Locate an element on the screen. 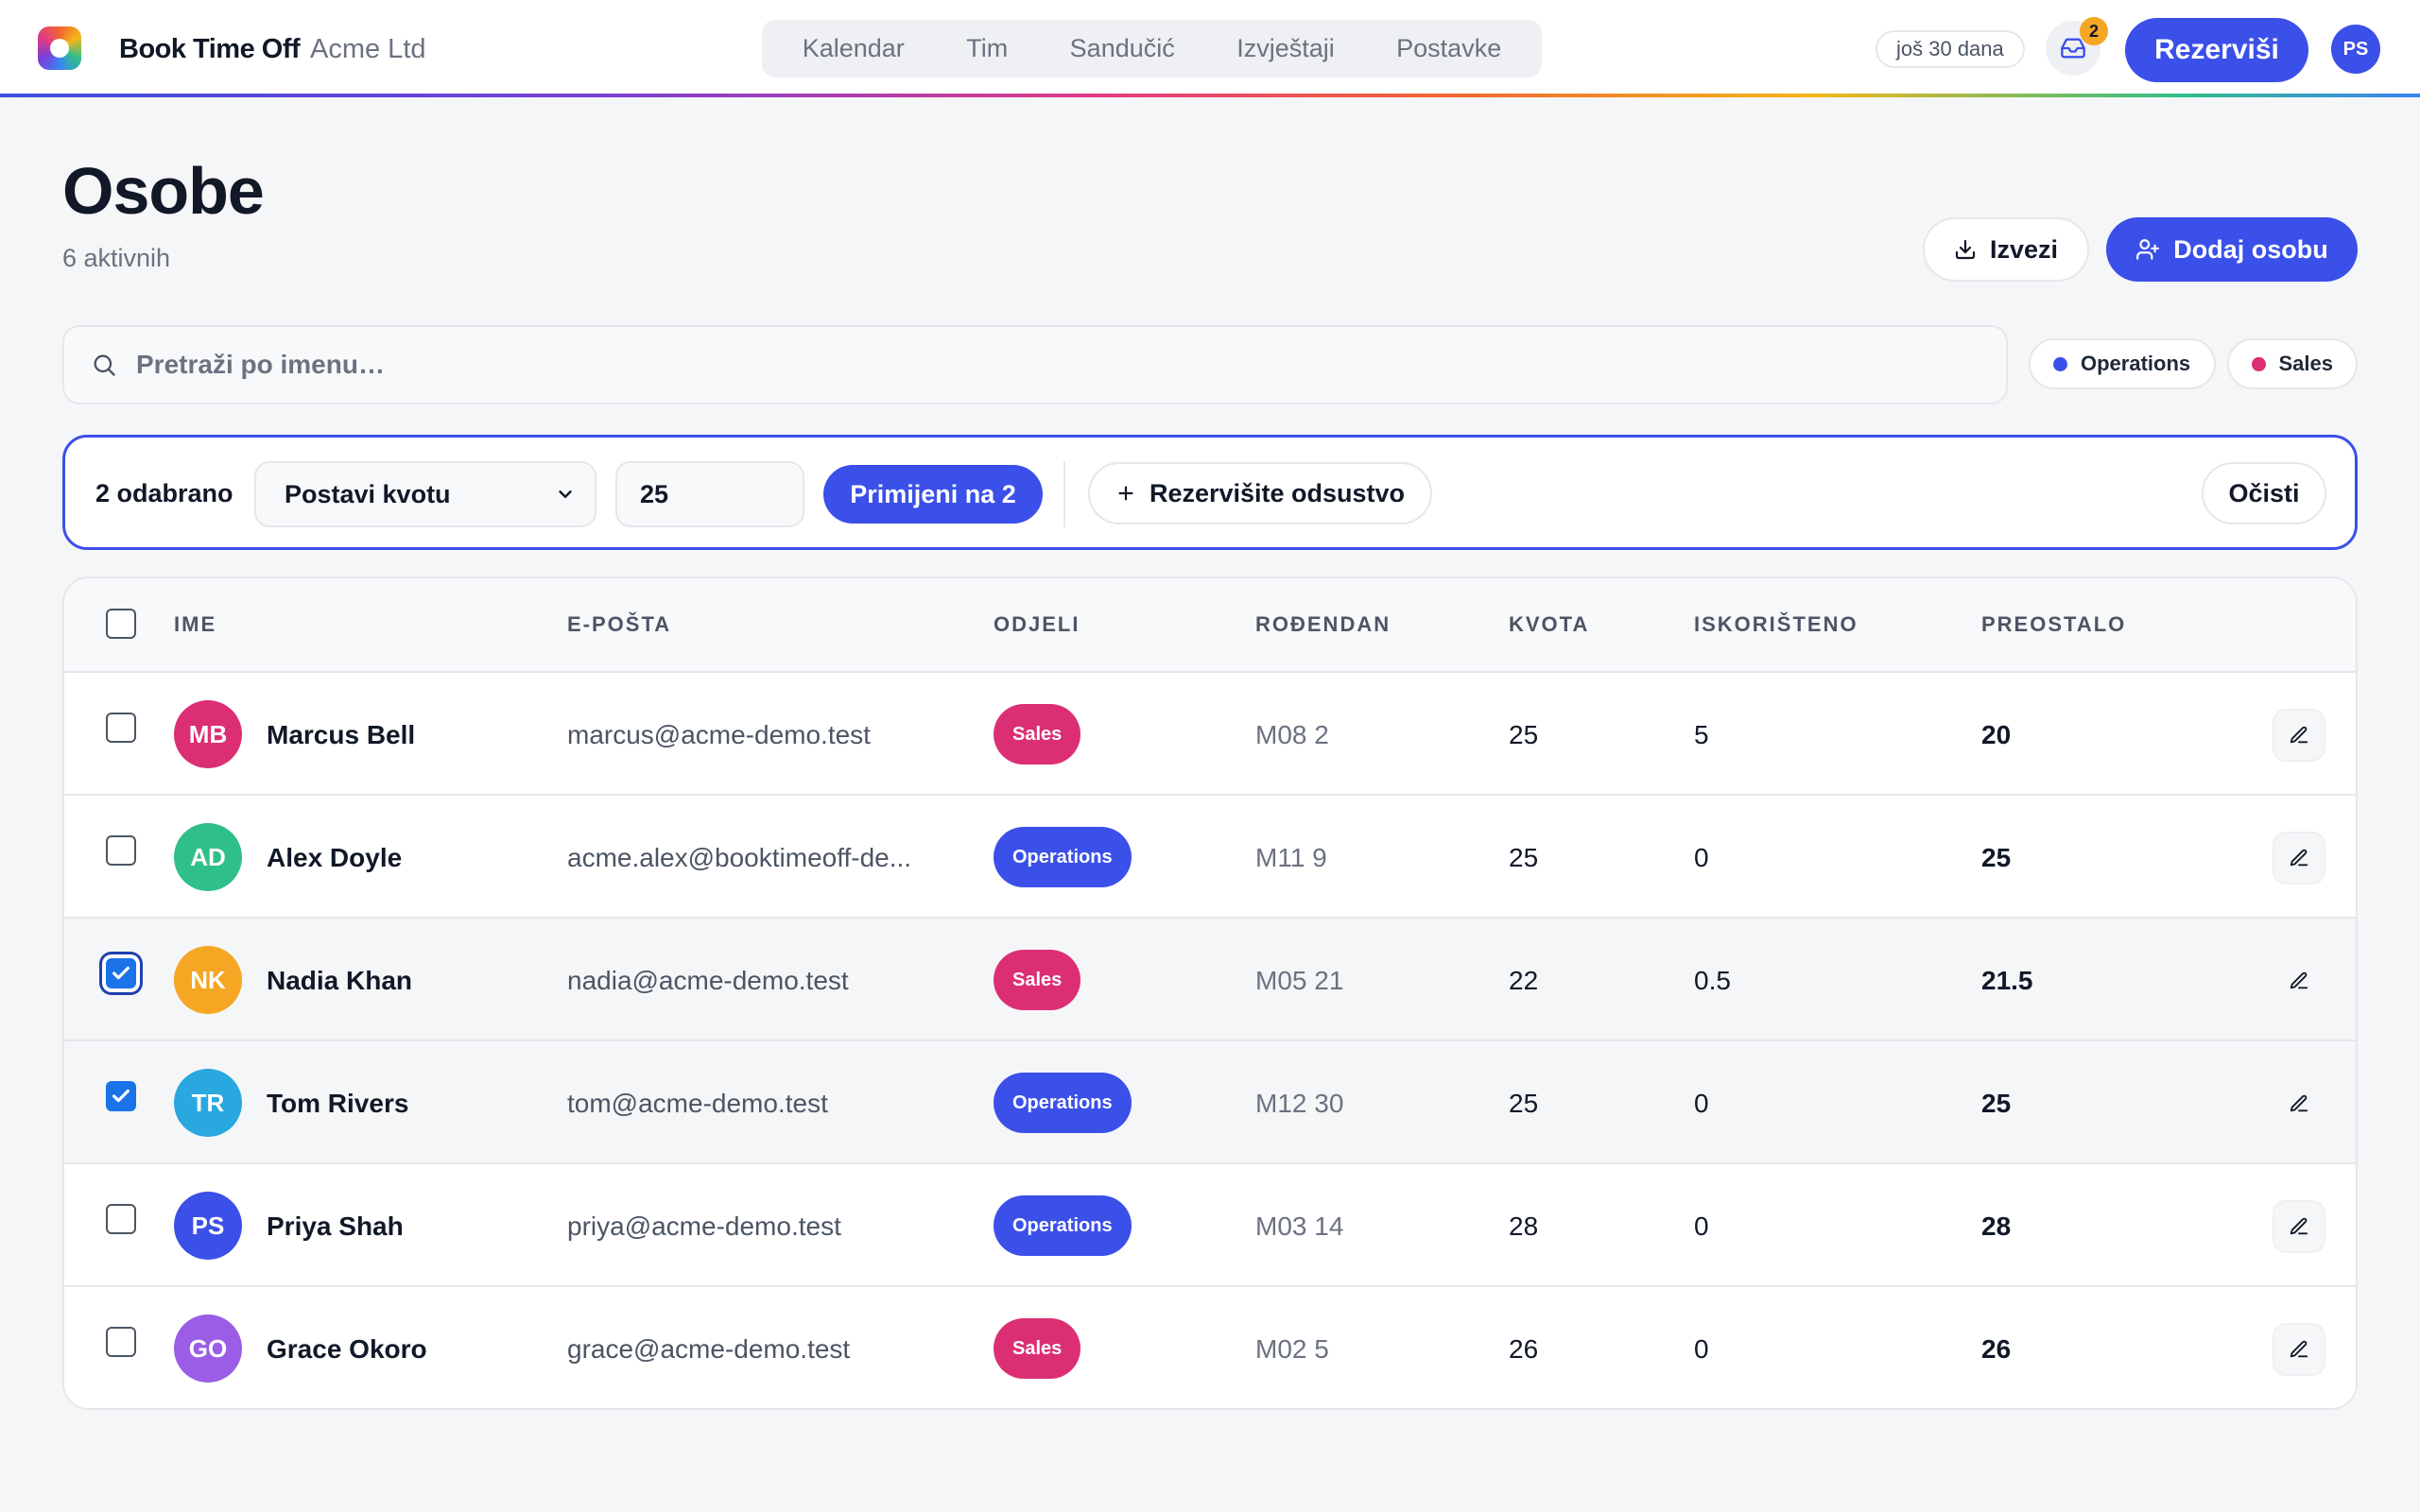 The image size is (2420, 1512). birthday-value: M11 9 is located at coordinates (1291, 857).